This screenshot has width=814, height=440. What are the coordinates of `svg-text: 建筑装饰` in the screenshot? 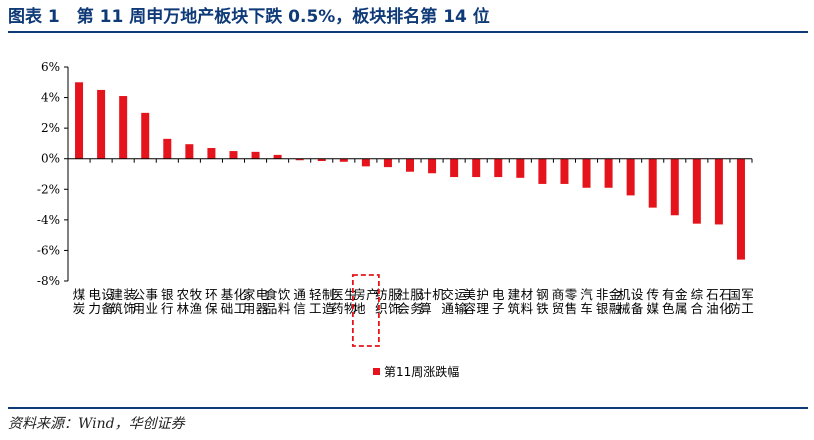 It's located at (123, 301).